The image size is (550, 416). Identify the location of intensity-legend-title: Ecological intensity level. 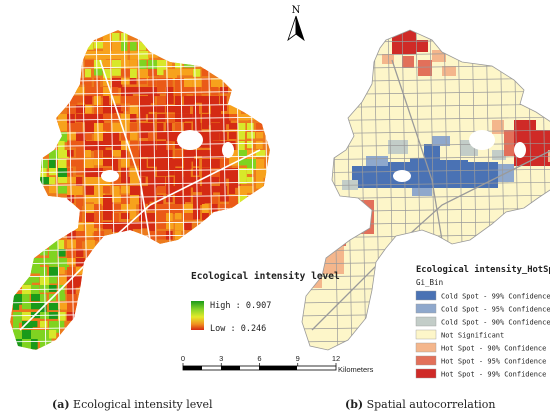
(265, 276).